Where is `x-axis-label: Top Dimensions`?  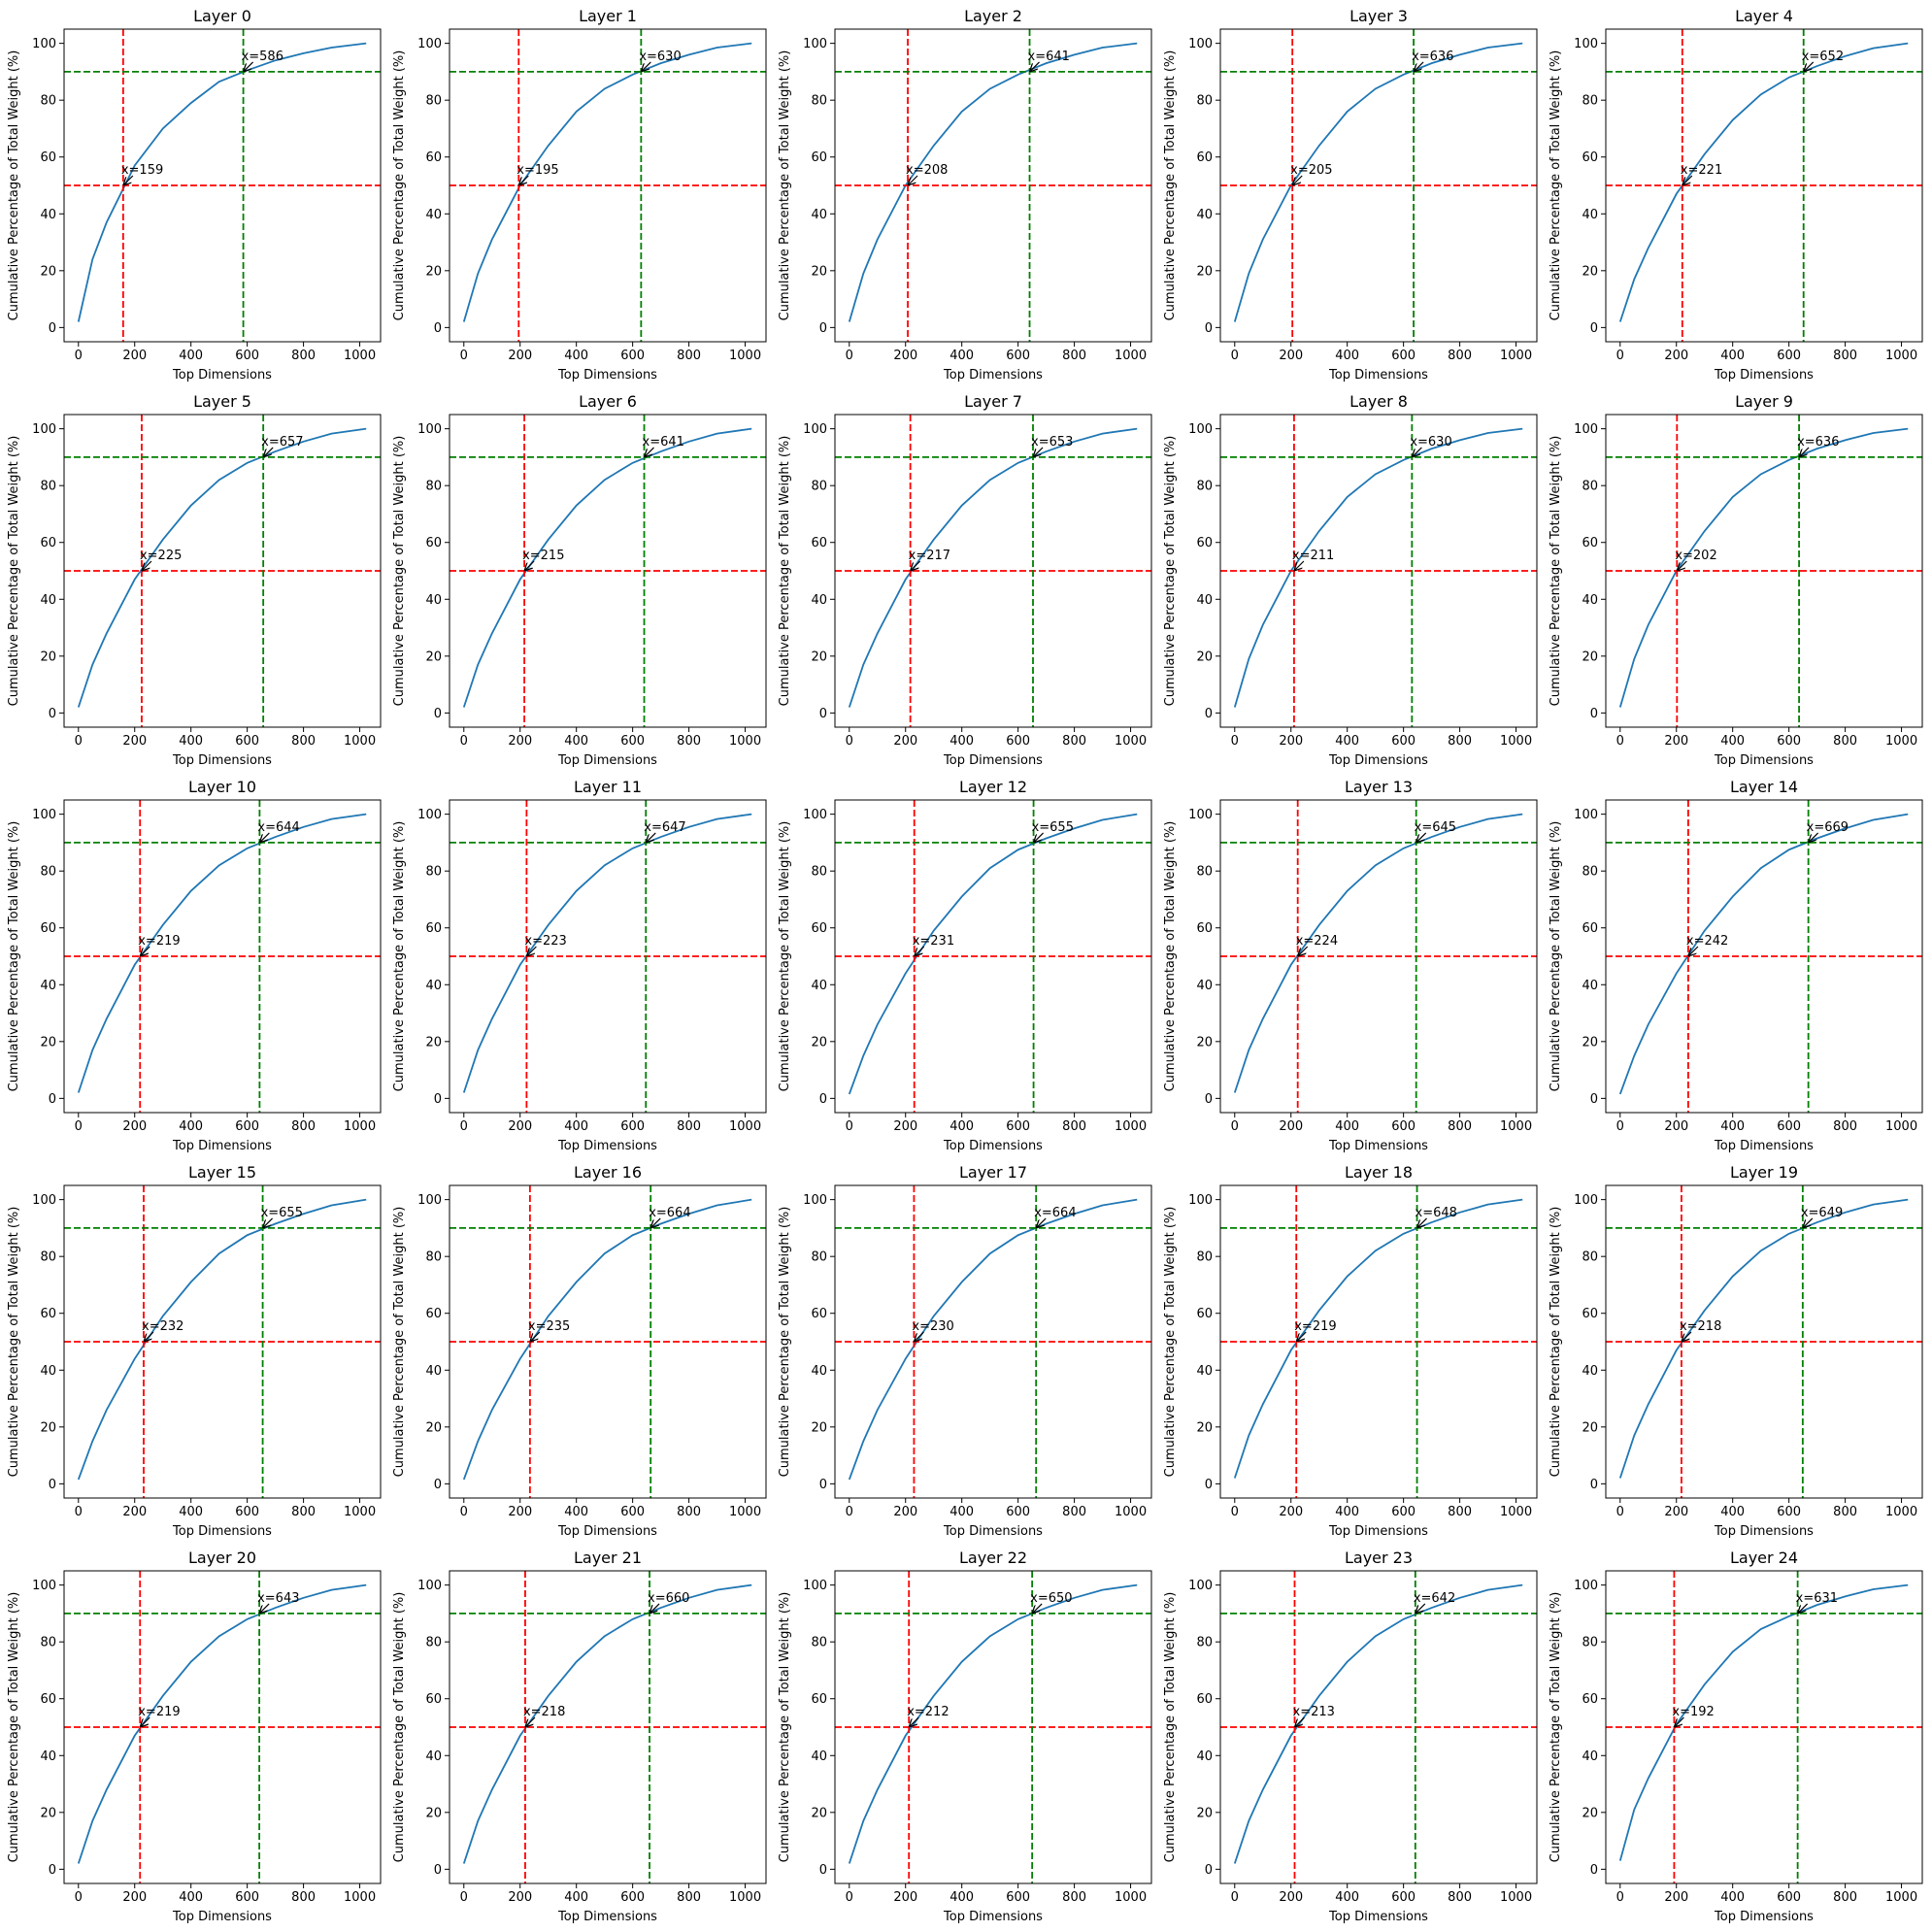
x-axis-label: Top Dimensions is located at coordinates (993, 760).